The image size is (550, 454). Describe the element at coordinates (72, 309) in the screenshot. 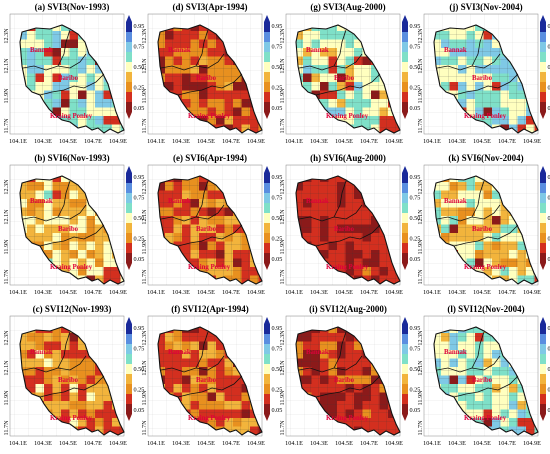

I see `panel-title: (c) SVI12(Nov-1993)` at that location.